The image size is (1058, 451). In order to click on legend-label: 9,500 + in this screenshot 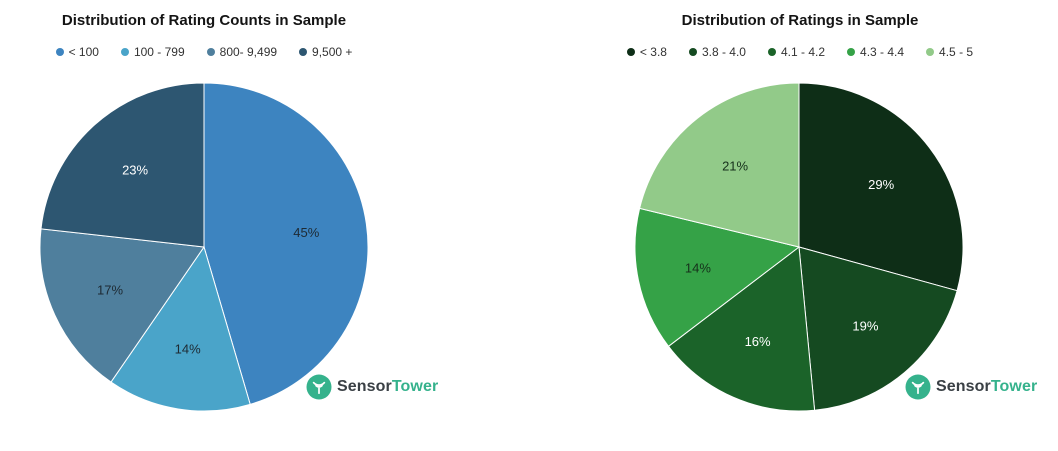, I will do `click(332, 52)`.